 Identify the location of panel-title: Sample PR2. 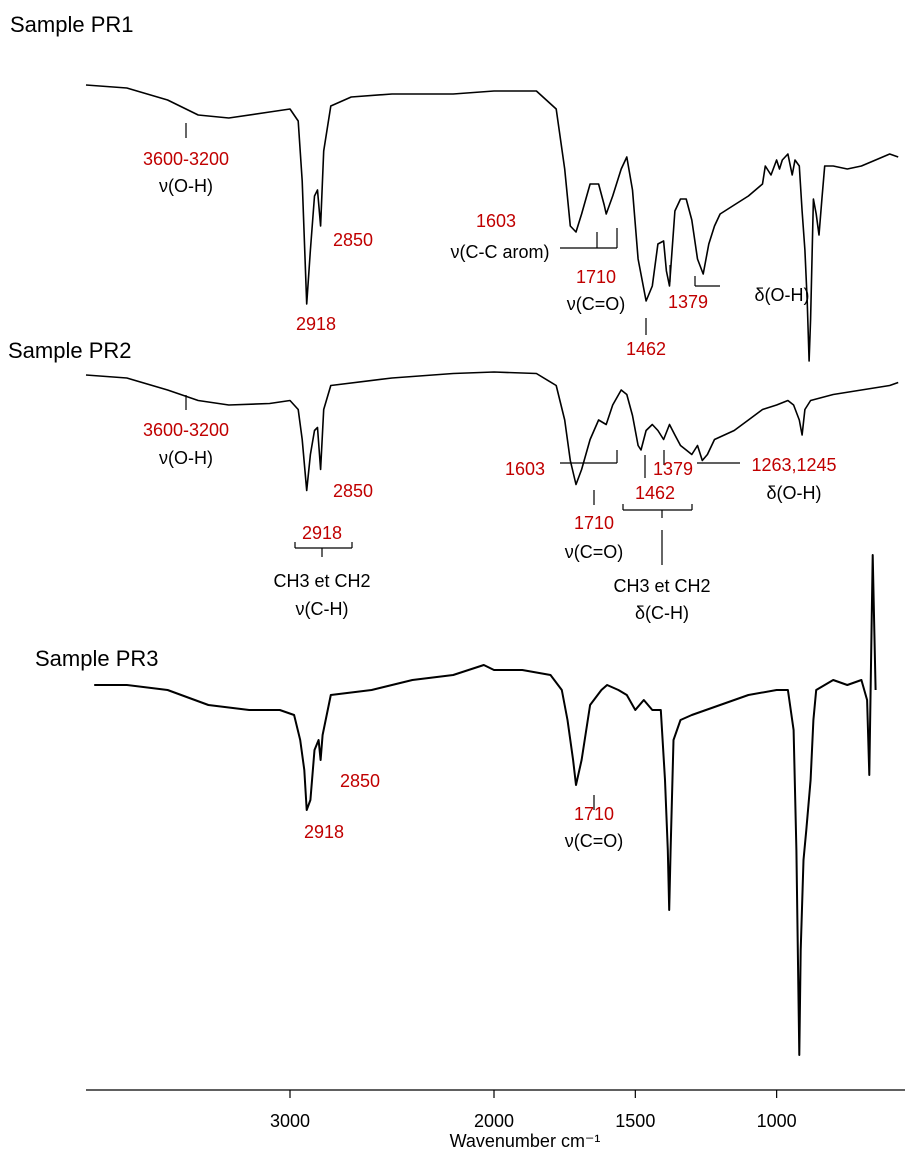
(70, 350).